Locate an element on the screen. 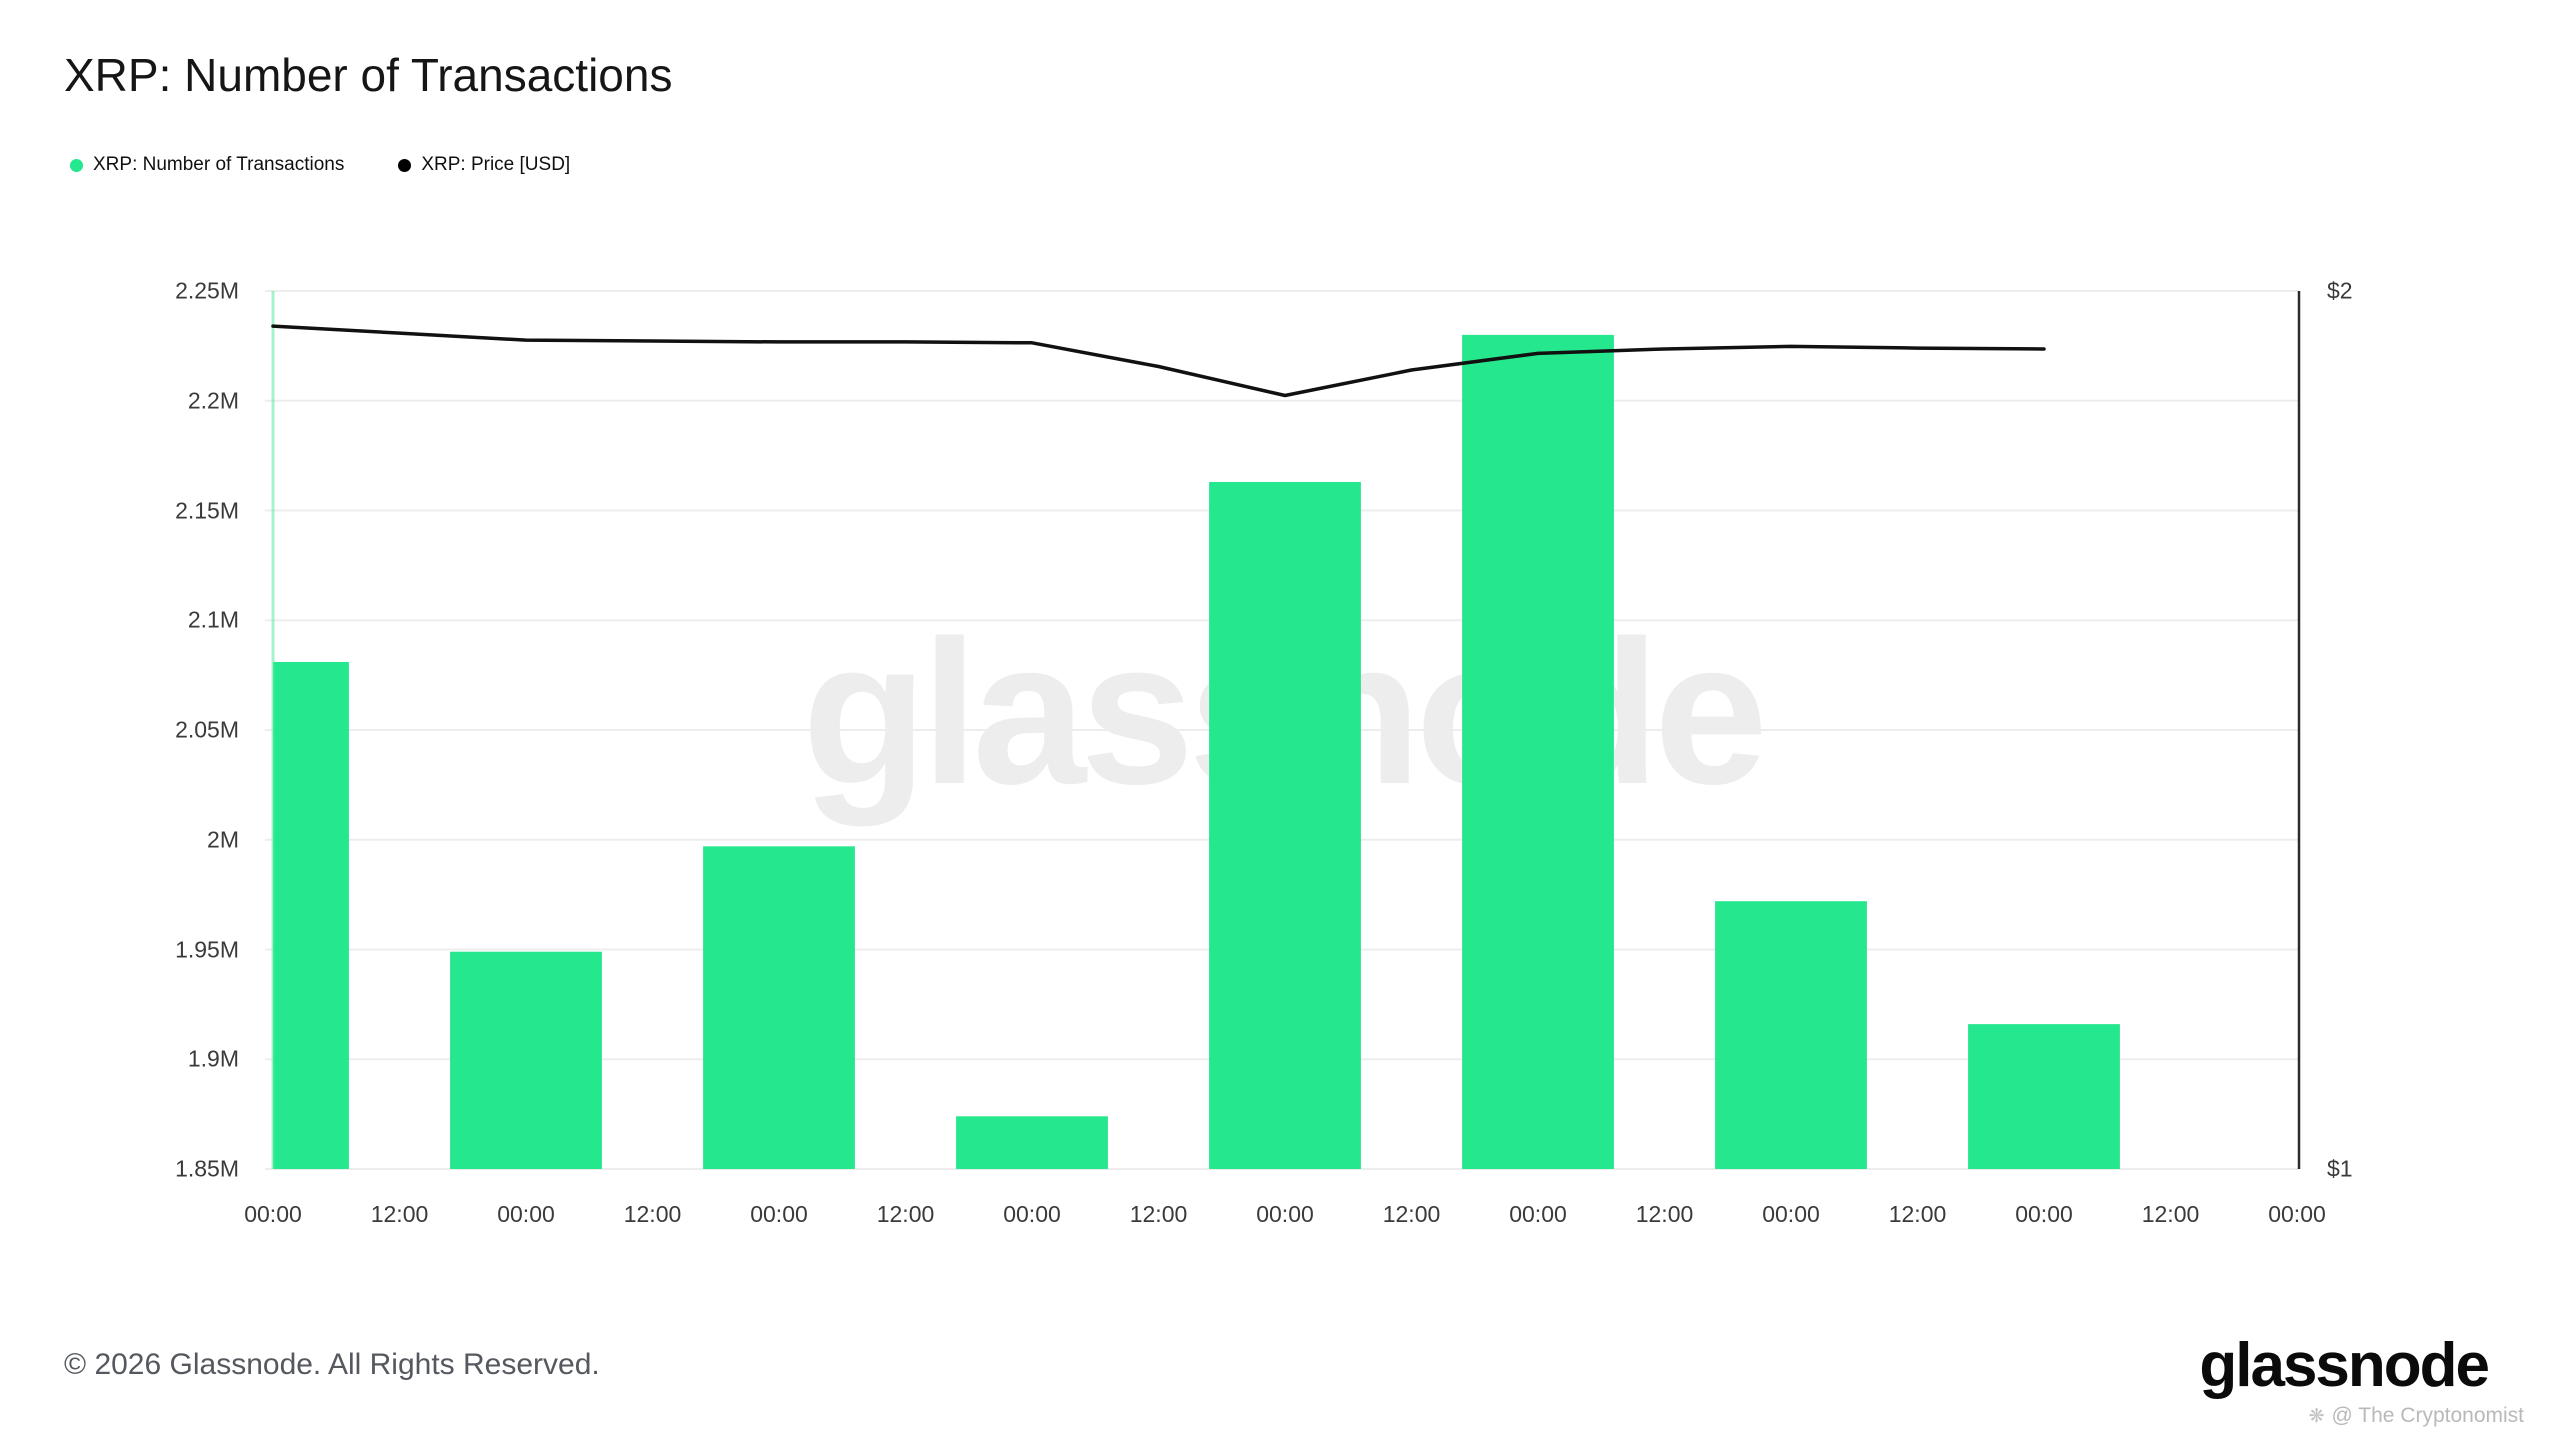 This screenshot has height=1440, width=2560. y-axis-label: 1.9M is located at coordinates (213, 1058).